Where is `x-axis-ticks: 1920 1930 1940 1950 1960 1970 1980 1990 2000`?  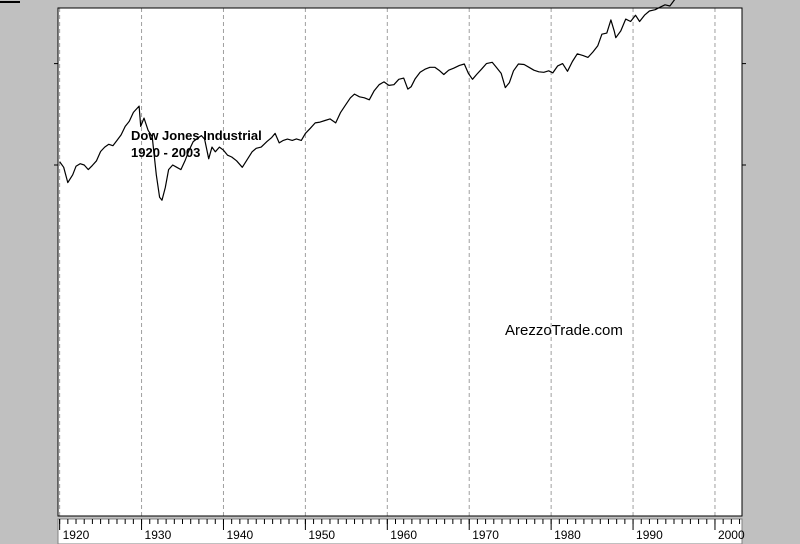
x-axis-ticks: 1920 1930 1940 1950 1960 1970 1980 1990 2000 is located at coordinates (402, 530).